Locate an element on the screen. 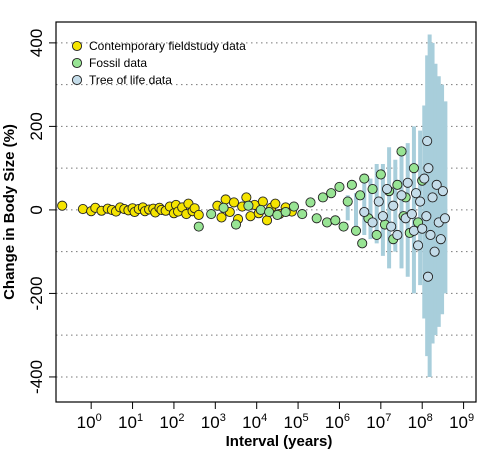 The height and width of the screenshot is (461, 500). legend-label: Fossil data is located at coordinates (118, 63).